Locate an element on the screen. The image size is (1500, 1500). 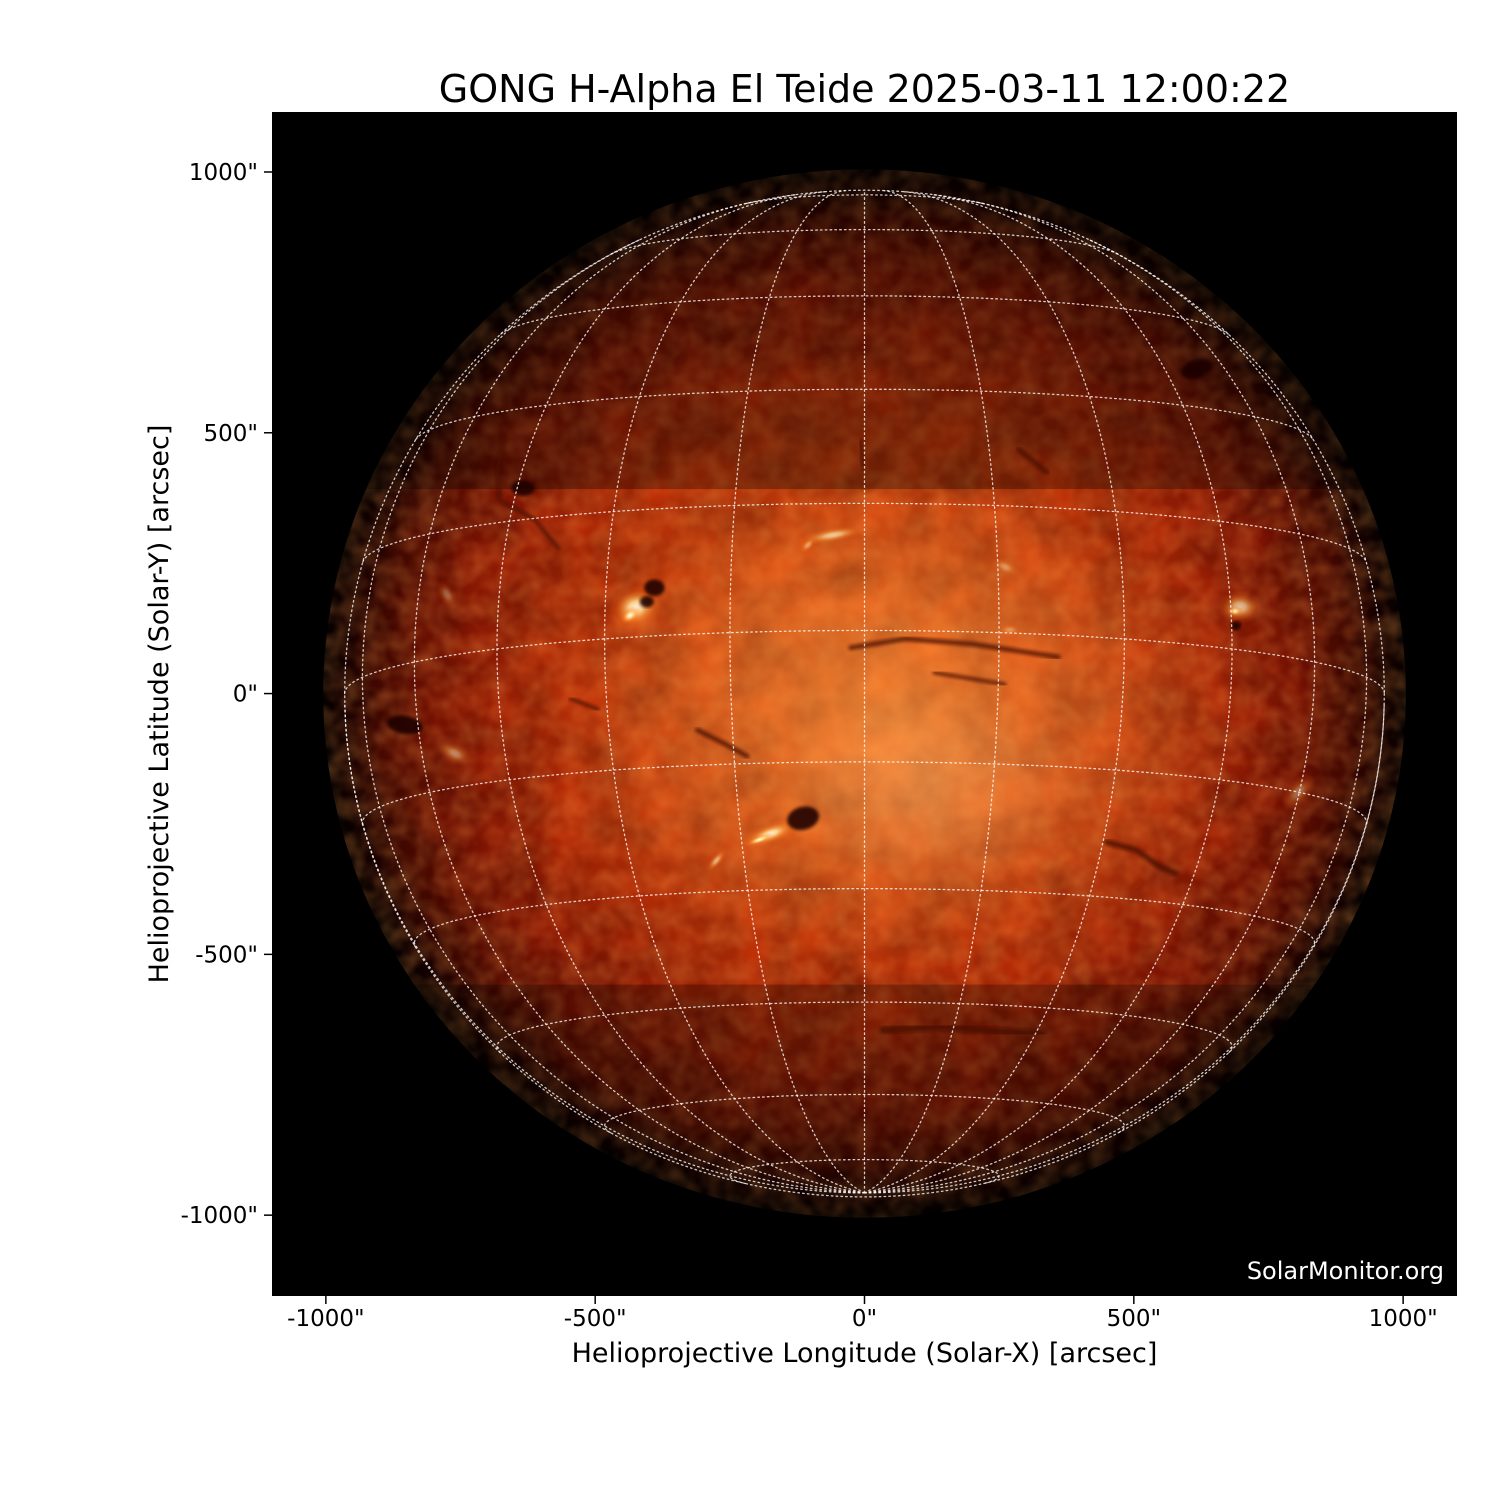
y-tick-label: 1000" is located at coordinates (223, 173).